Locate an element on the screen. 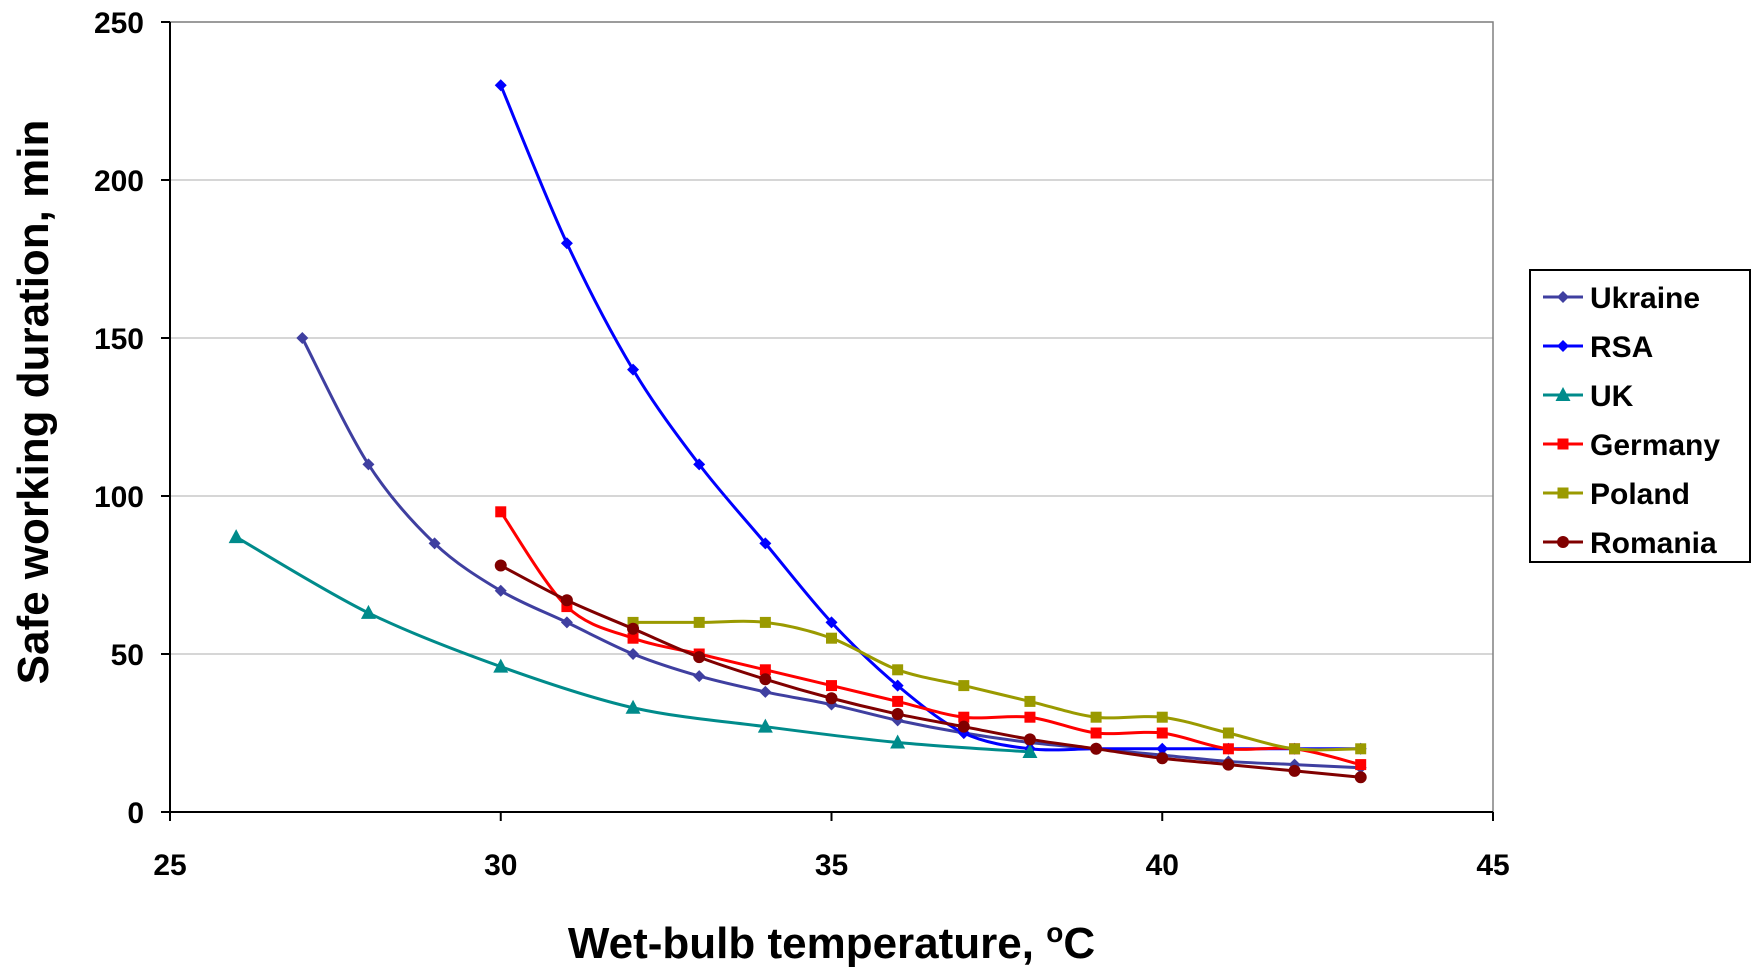  legend-marker-ukraine is located at coordinates (1563, 297).